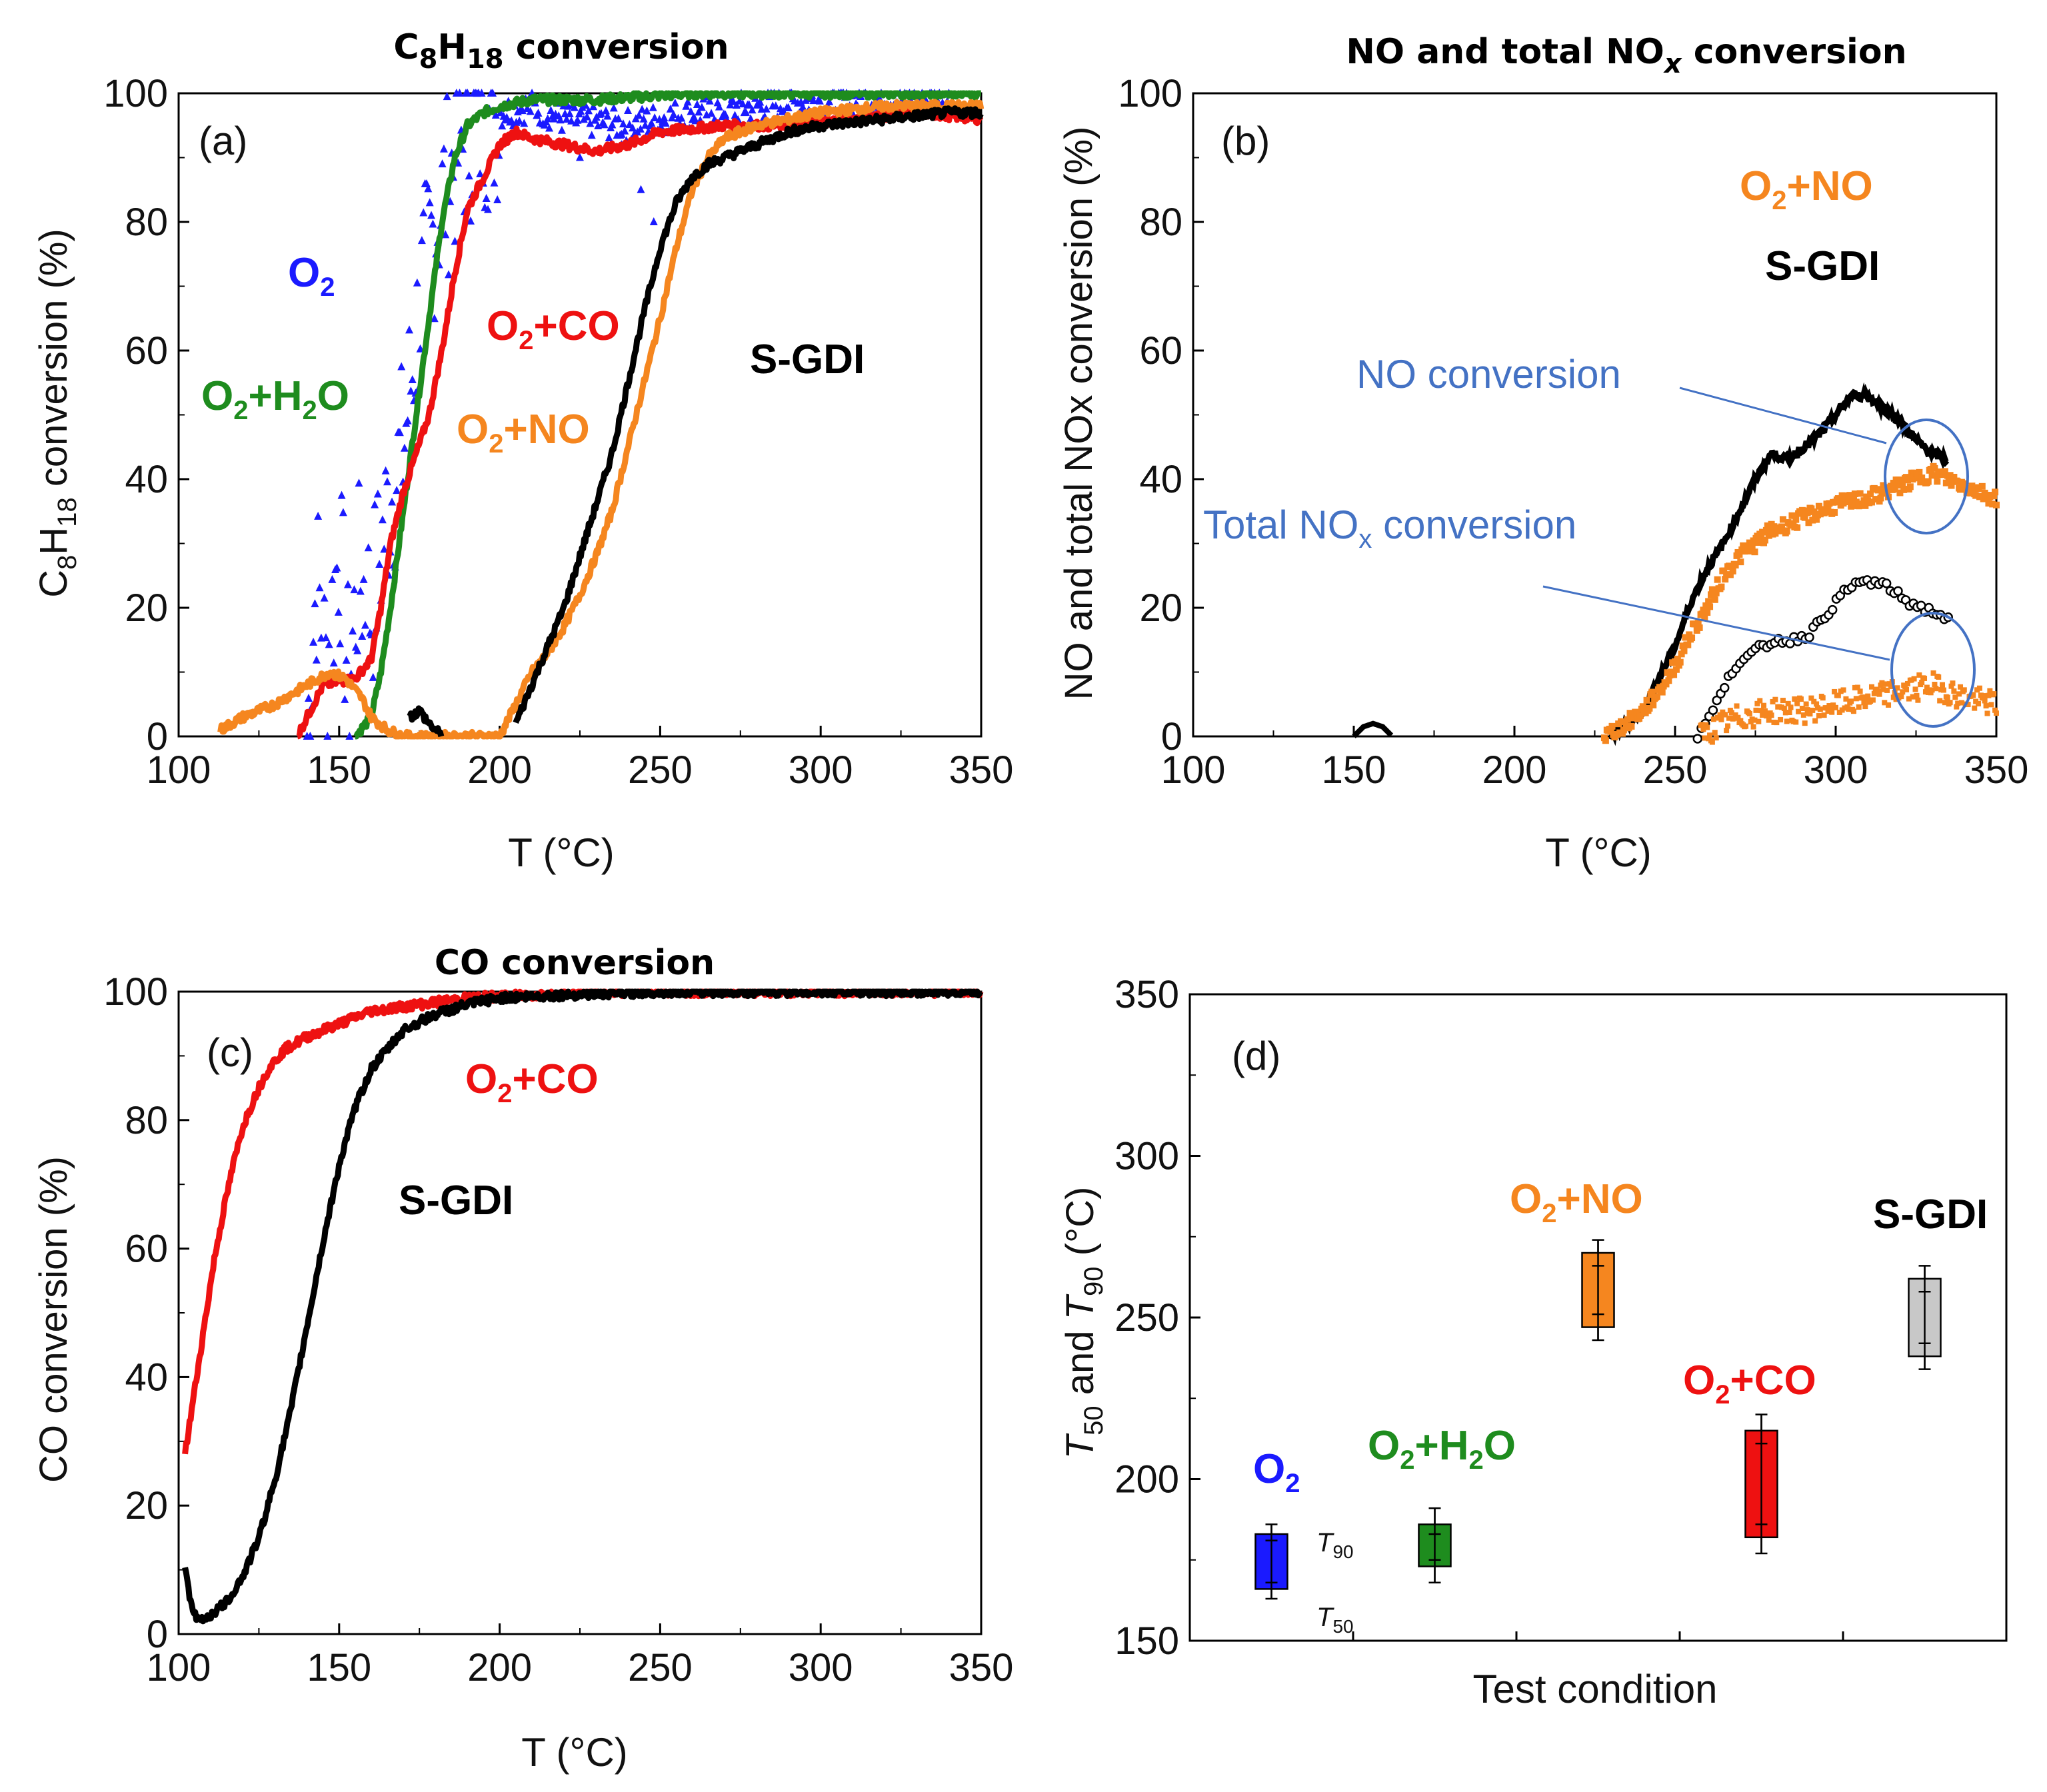 This screenshot has width=2047, height=1792. Describe the element at coordinates (1598, 853) in the screenshot. I see `xlabel-b: T (°C)` at that location.